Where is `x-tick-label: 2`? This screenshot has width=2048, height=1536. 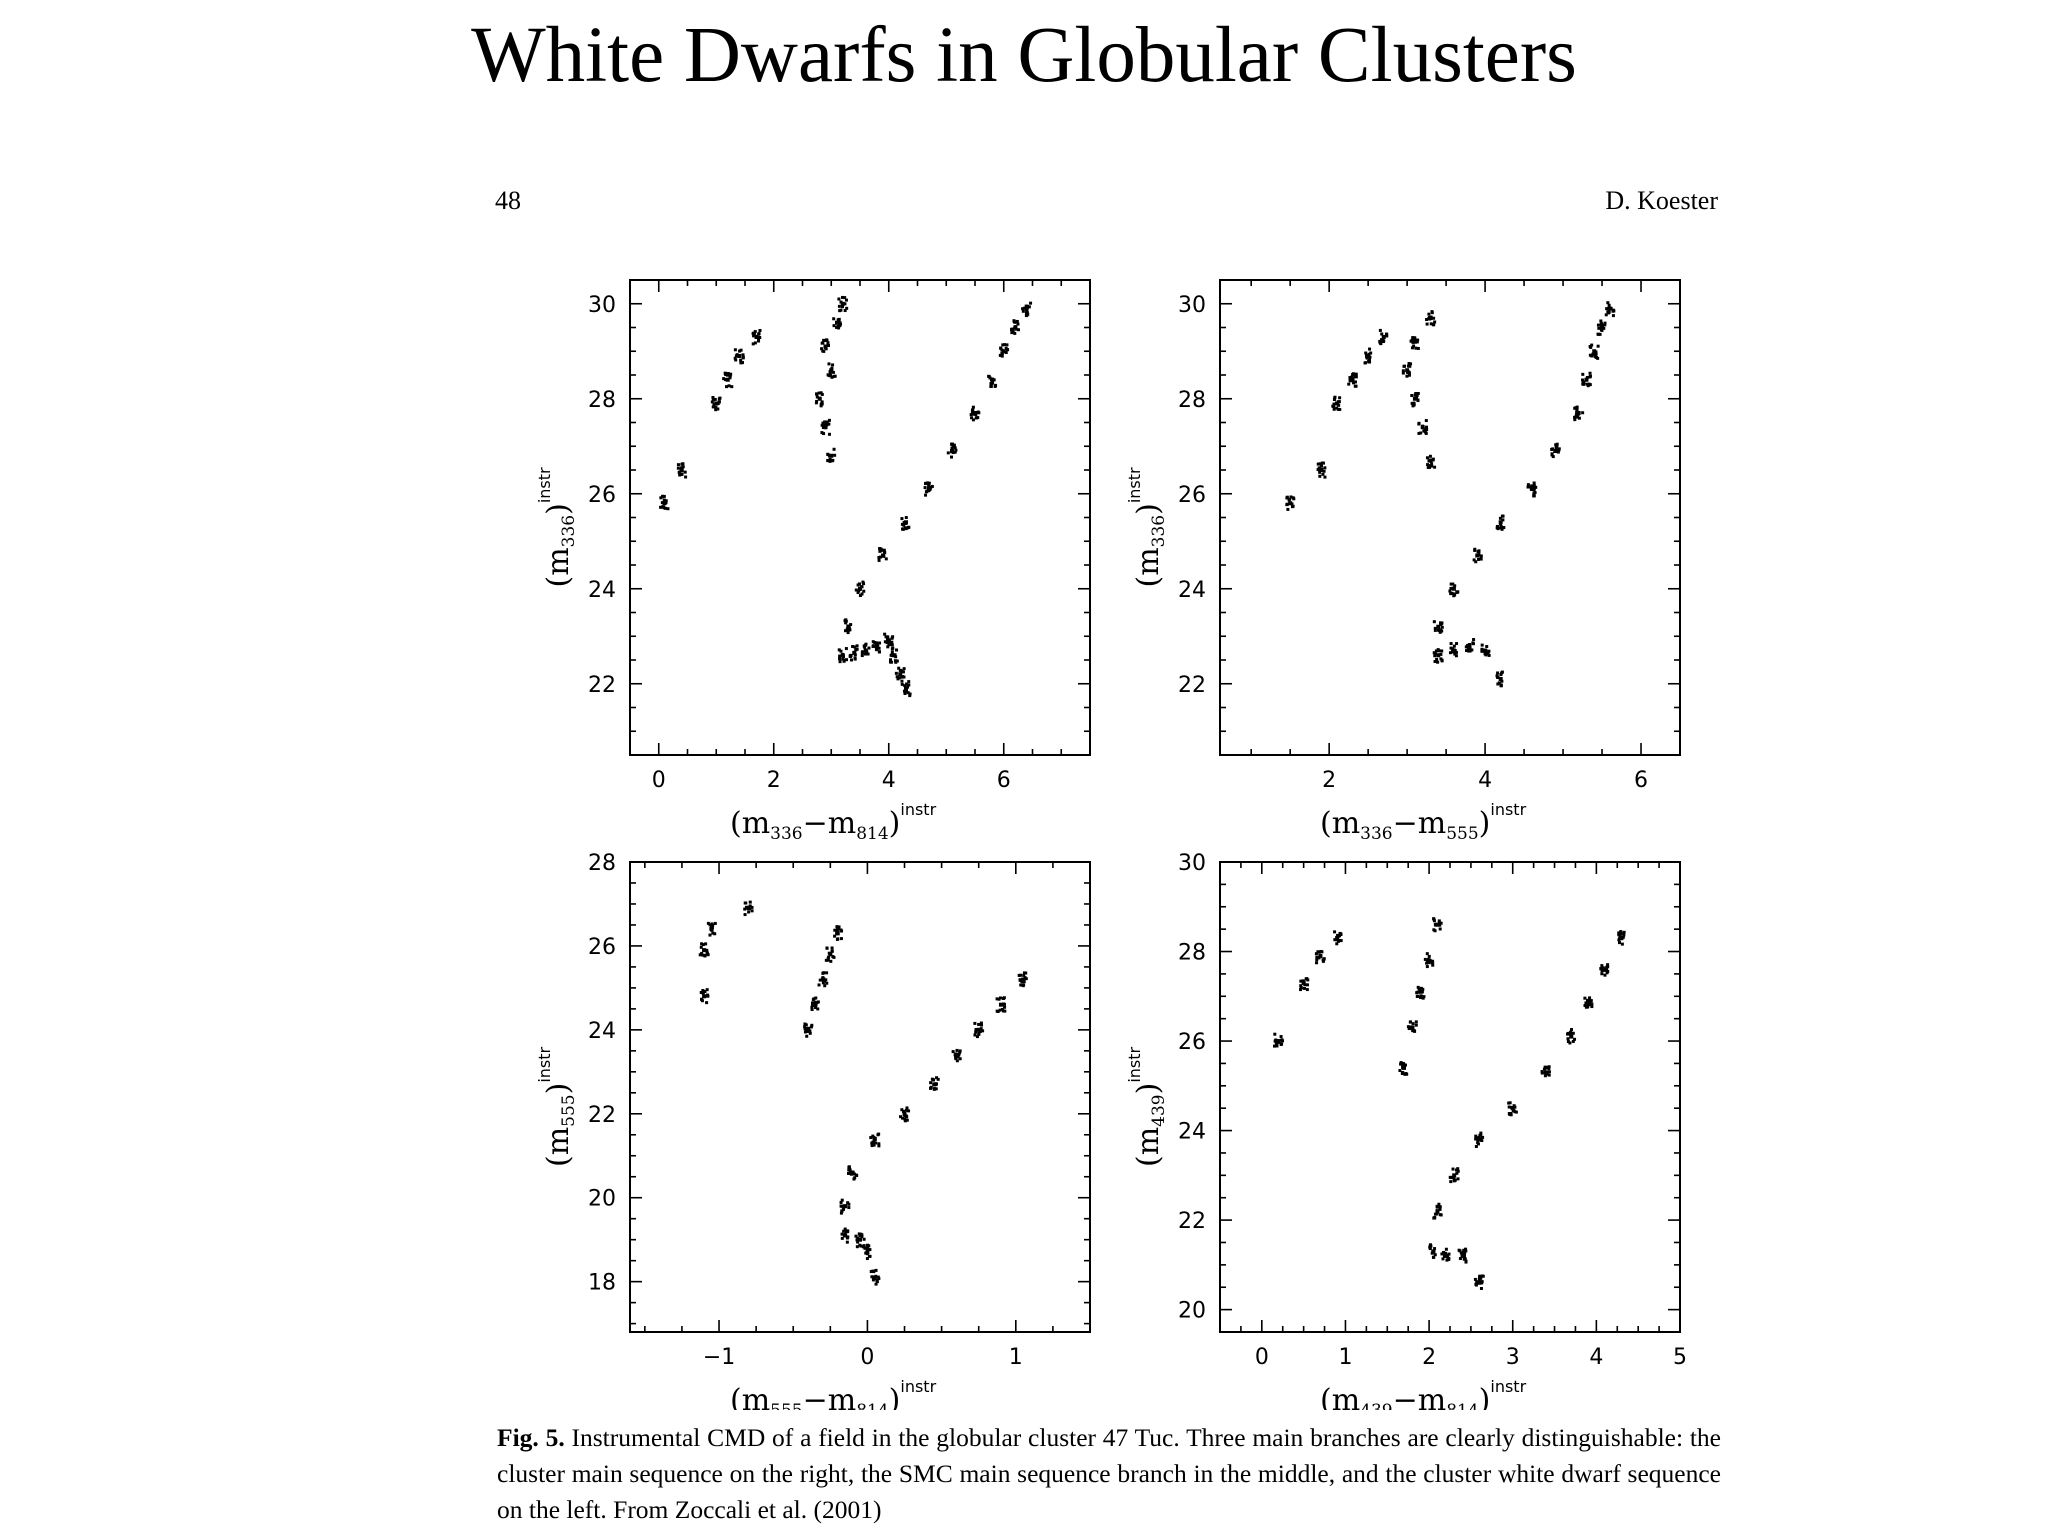 x-tick-label: 2 is located at coordinates (774, 780).